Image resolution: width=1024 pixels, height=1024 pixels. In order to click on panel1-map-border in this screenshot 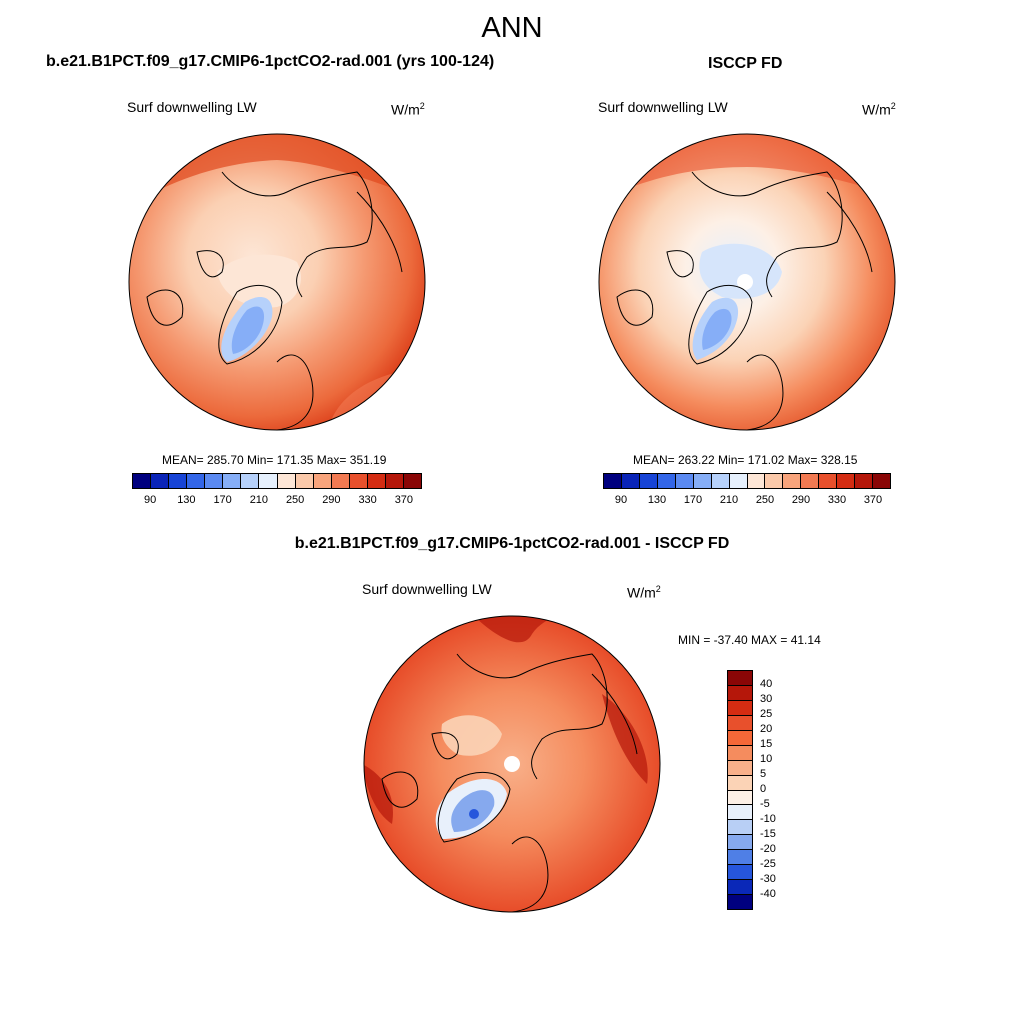, I will do `click(277, 282)`.